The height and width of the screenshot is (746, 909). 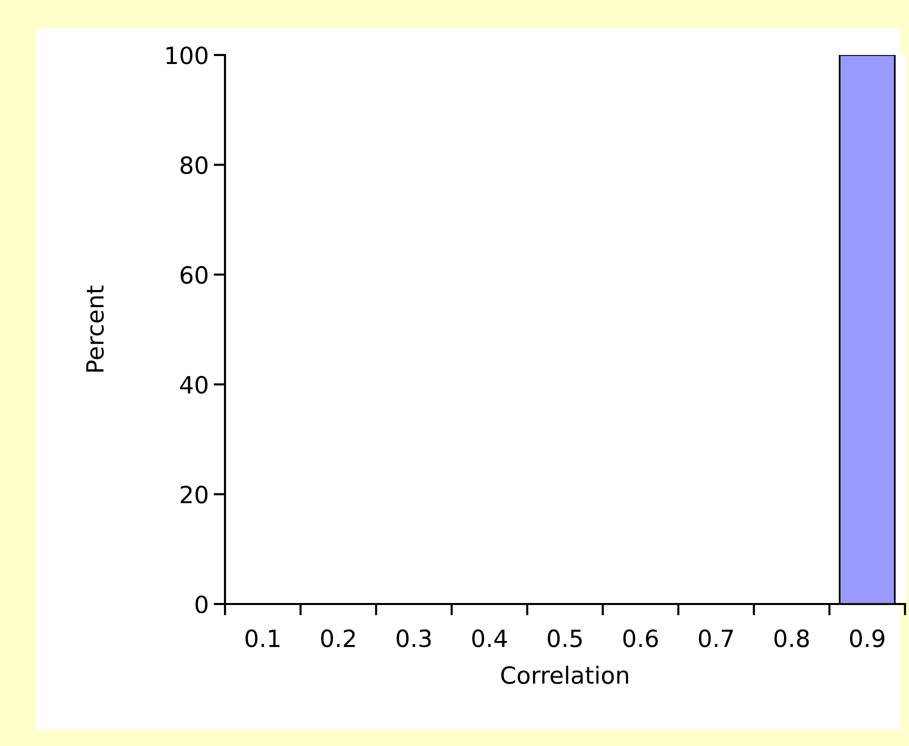 What do you see at coordinates (565, 638) in the screenshot?
I see `x-tick-label: 0.5` at bounding box center [565, 638].